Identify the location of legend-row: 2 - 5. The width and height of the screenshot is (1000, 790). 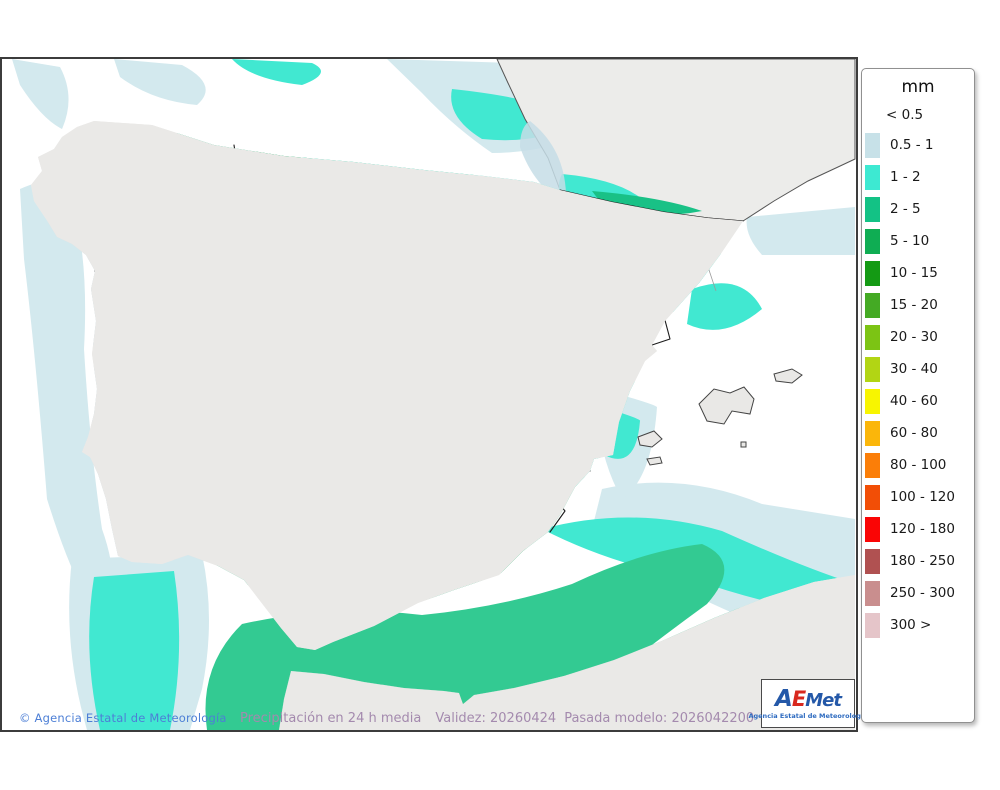
(918, 209).